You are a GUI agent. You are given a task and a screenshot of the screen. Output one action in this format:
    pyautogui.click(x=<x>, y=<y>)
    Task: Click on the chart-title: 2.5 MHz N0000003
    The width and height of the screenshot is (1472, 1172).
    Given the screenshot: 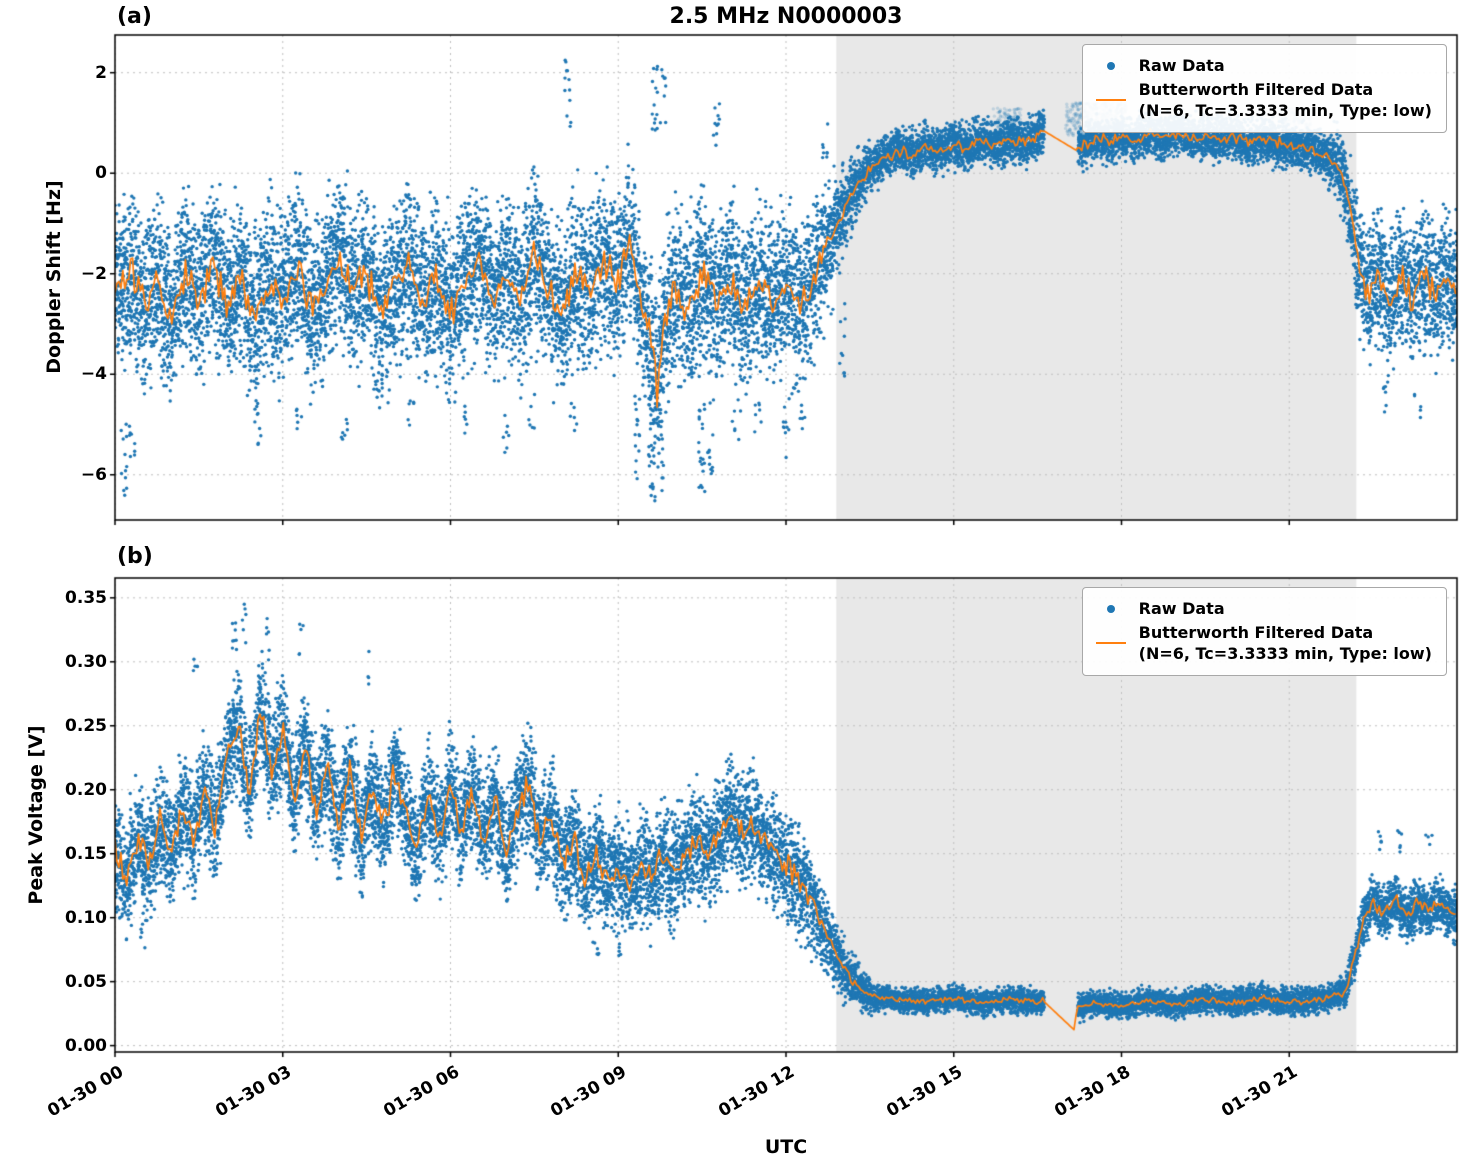 What is the action you would take?
    pyautogui.click(x=786, y=16)
    